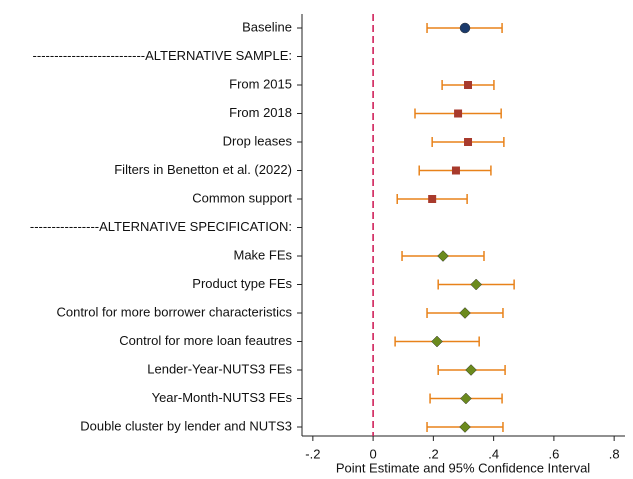 The image size is (633, 479). Describe the element at coordinates (260, 83) in the screenshot. I see `y-tick-label: From 2015` at that location.